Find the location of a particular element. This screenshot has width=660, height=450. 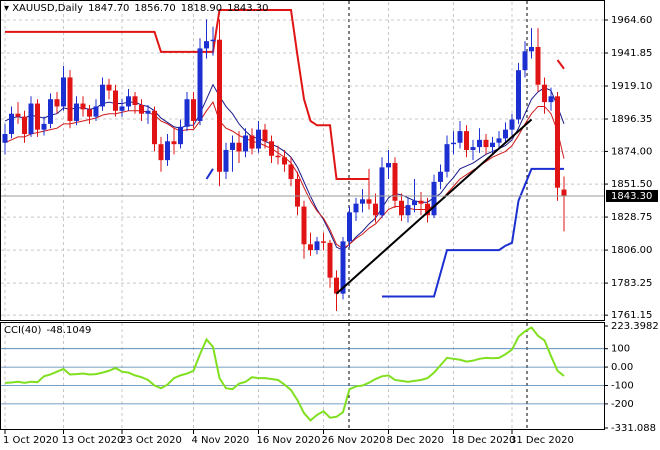

y-tick-label: 0.00 is located at coordinates (622, 367).